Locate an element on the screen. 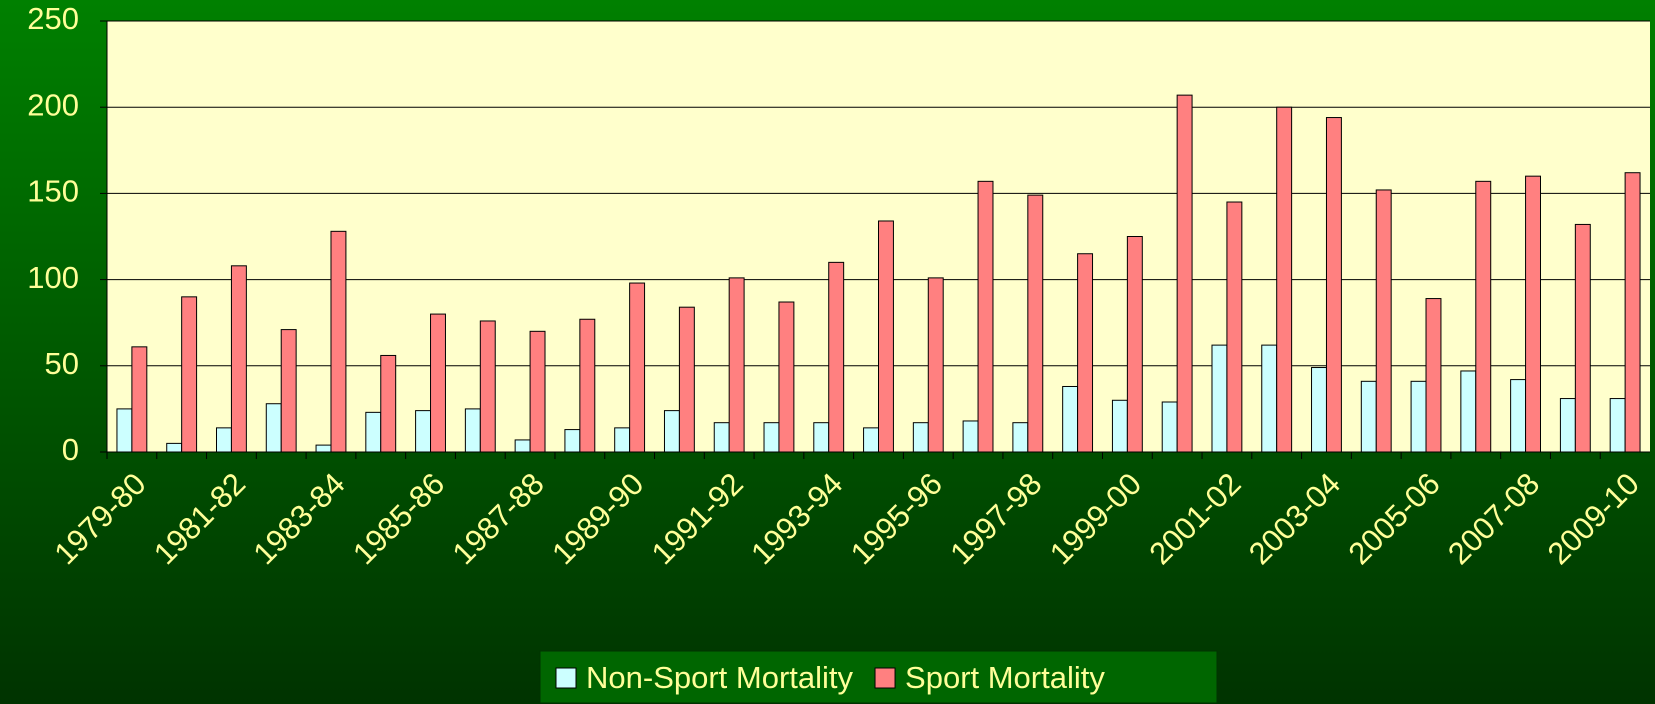  y-tick-label: 0 is located at coordinates (70, 449).